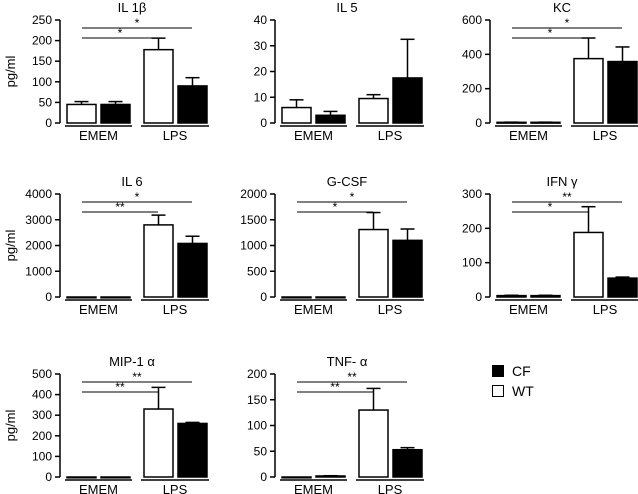 Image resolution: width=638 pixels, height=494 pixels. Describe the element at coordinates (106, 71) in the screenshot. I see `chart-panel-1: IL 1β 0 50 100 150 200 250 pg/ml EMEM LPS * *` at that location.